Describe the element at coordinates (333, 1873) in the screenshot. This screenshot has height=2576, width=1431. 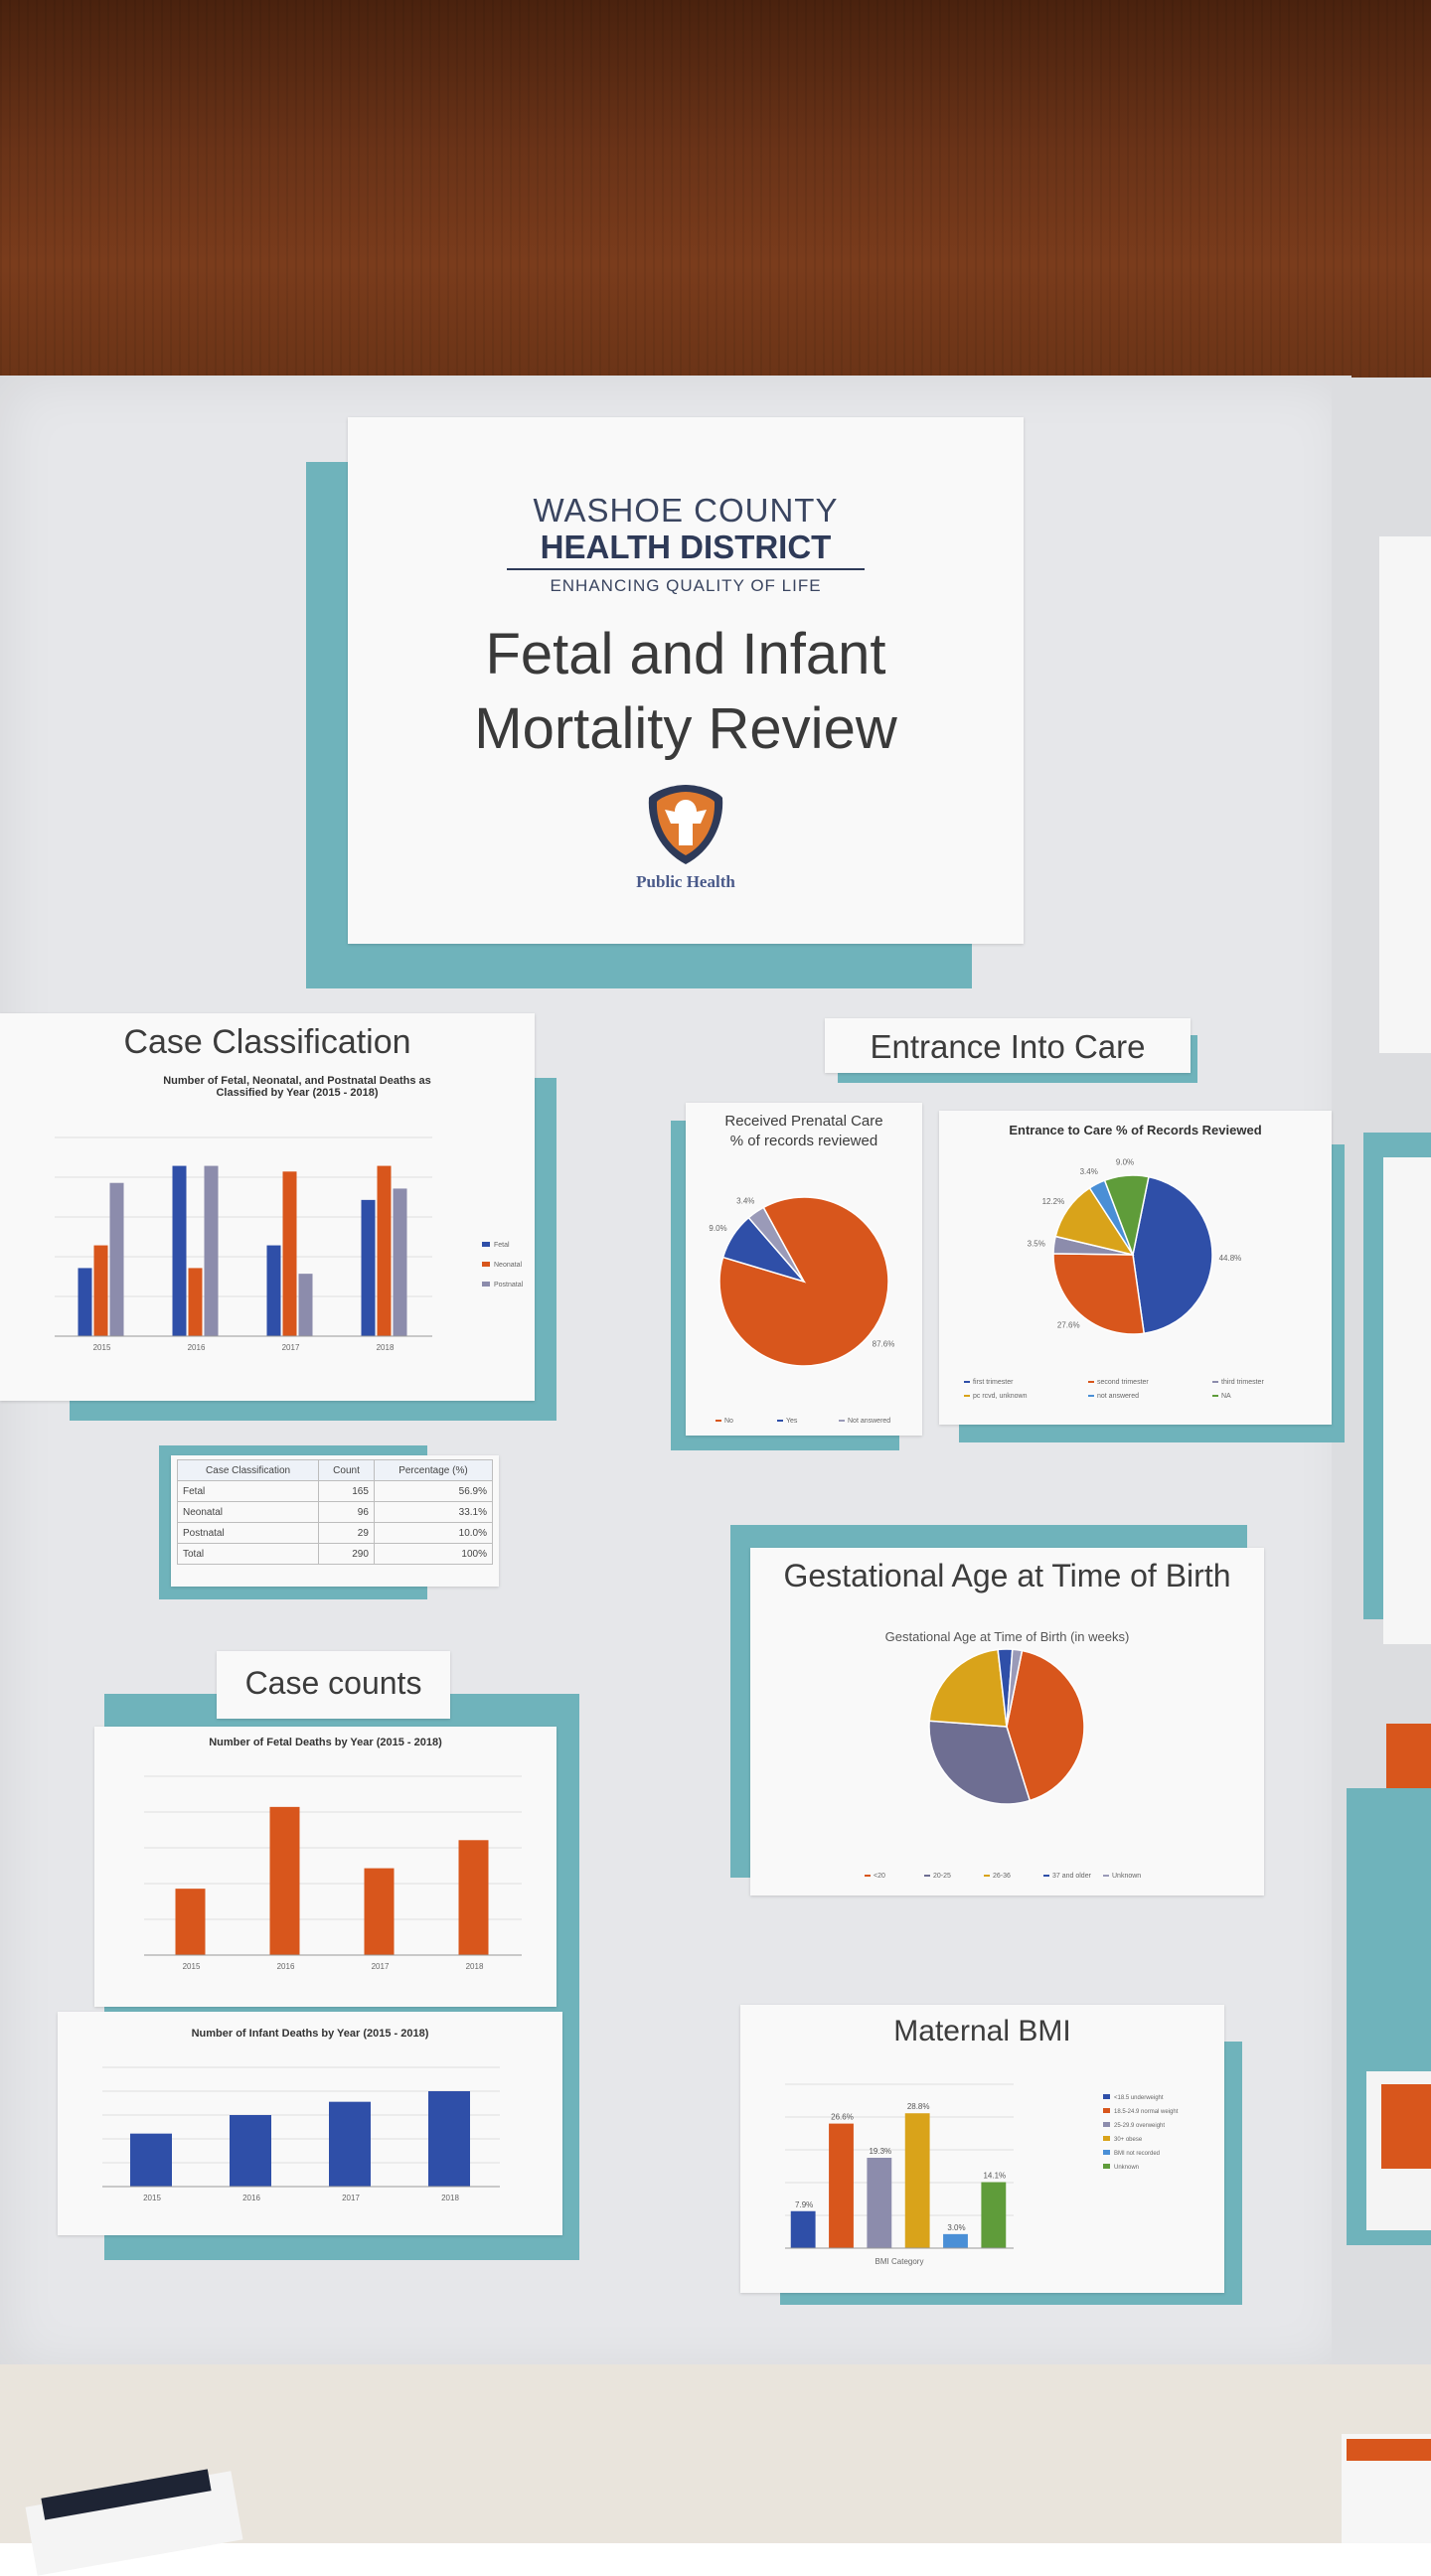
I see `fetal-deaths-bar-chart: 2015 2016 2017 2018` at that location.